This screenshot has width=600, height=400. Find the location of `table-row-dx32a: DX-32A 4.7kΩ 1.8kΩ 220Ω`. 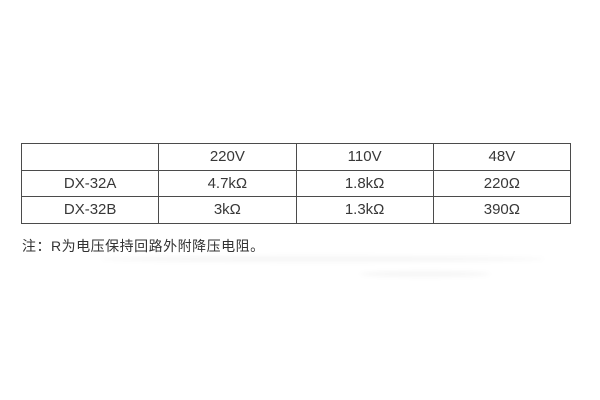

table-row-dx32a: DX-32A 4.7kΩ 1.8kΩ 220Ω is located at coordinates (296, 183).